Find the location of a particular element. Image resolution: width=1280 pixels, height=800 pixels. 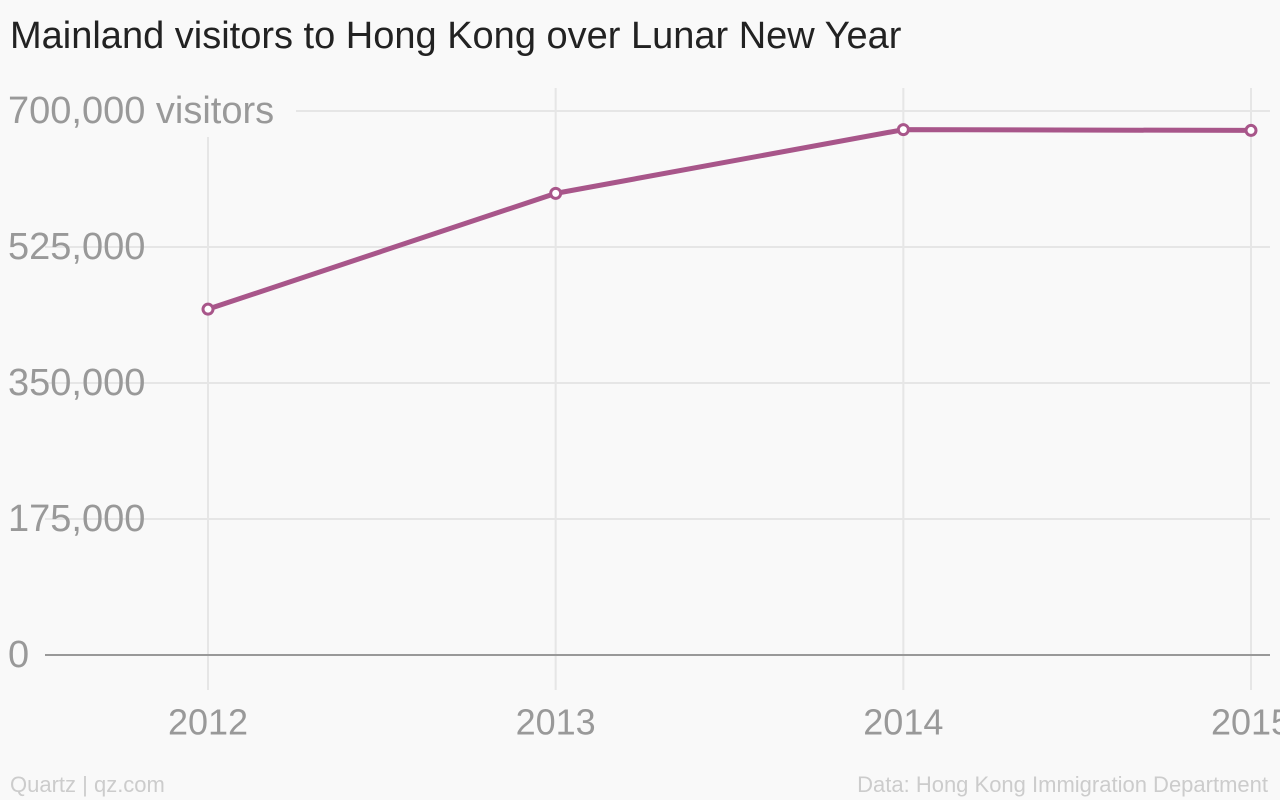

y-tick-label: 700,000 visitors is located at coordinates (141, 111).